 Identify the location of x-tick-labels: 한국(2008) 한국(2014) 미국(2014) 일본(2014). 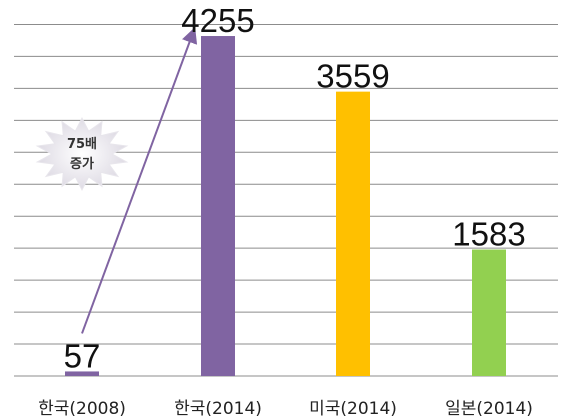
(285, 409).